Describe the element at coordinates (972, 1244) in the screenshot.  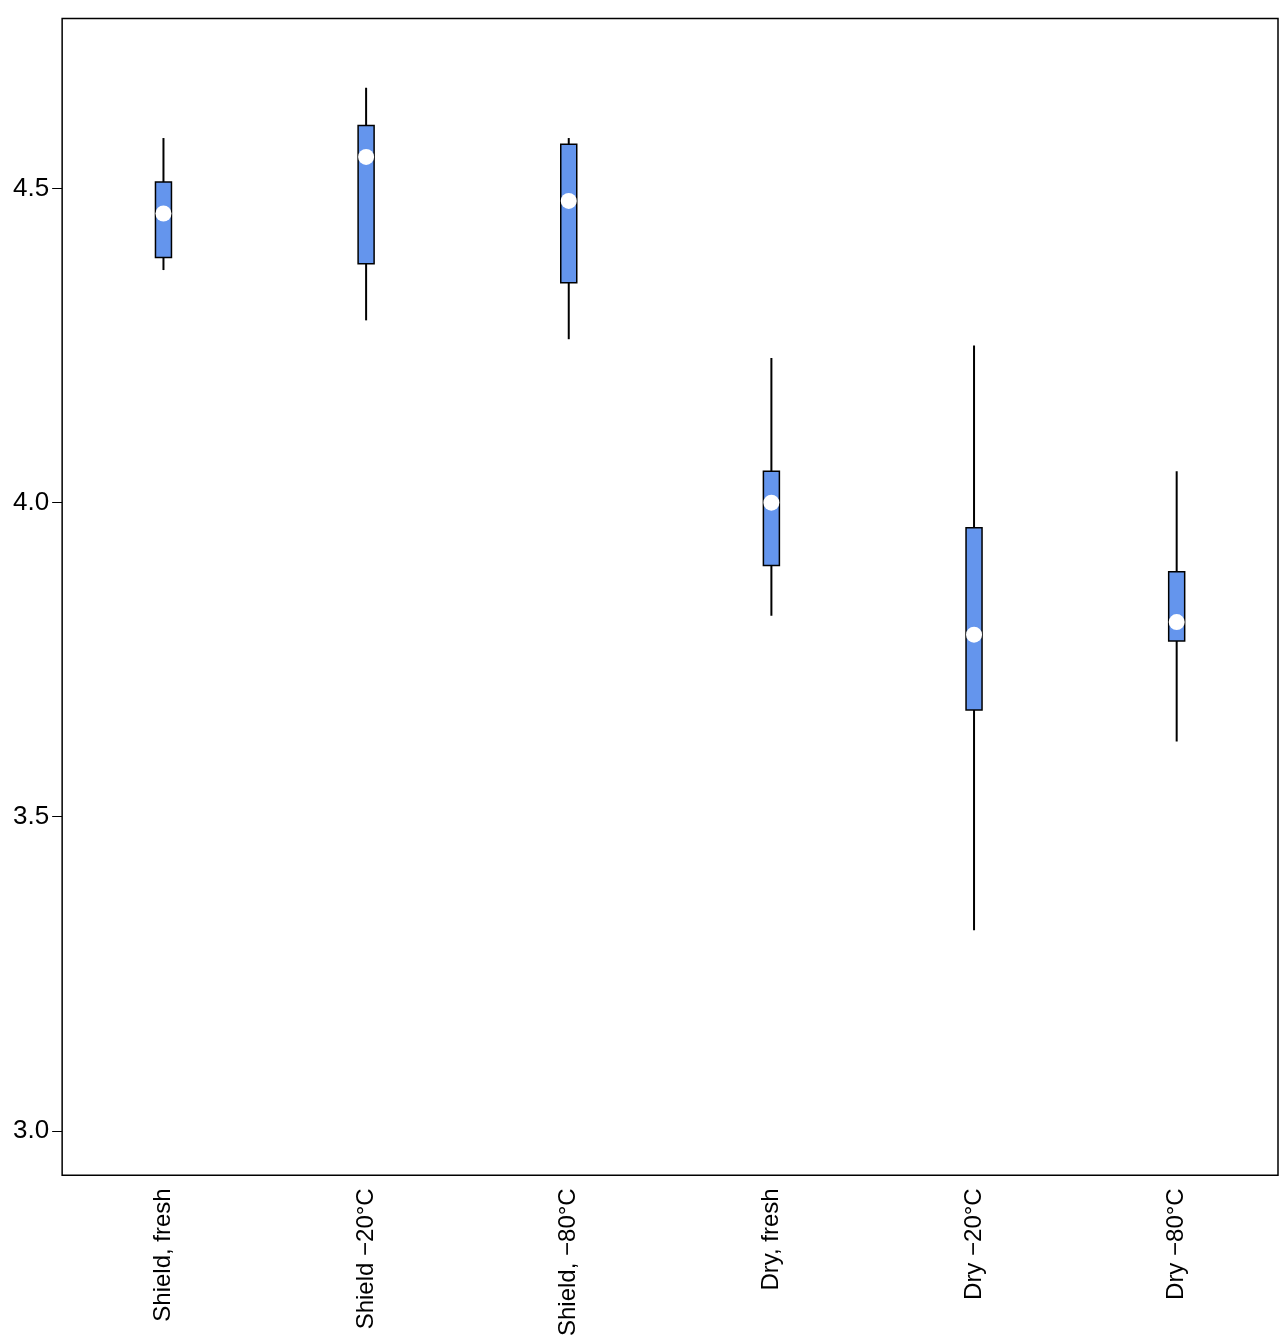
I see `x-tick-label: Dry −20°C` at that location.